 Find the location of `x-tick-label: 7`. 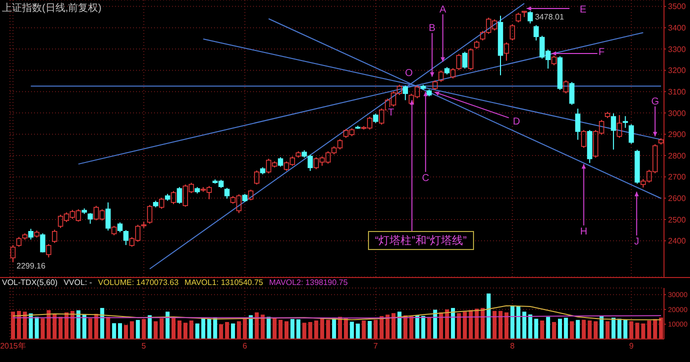

x-tick-label: 7 is located at coordinates (375, 345).